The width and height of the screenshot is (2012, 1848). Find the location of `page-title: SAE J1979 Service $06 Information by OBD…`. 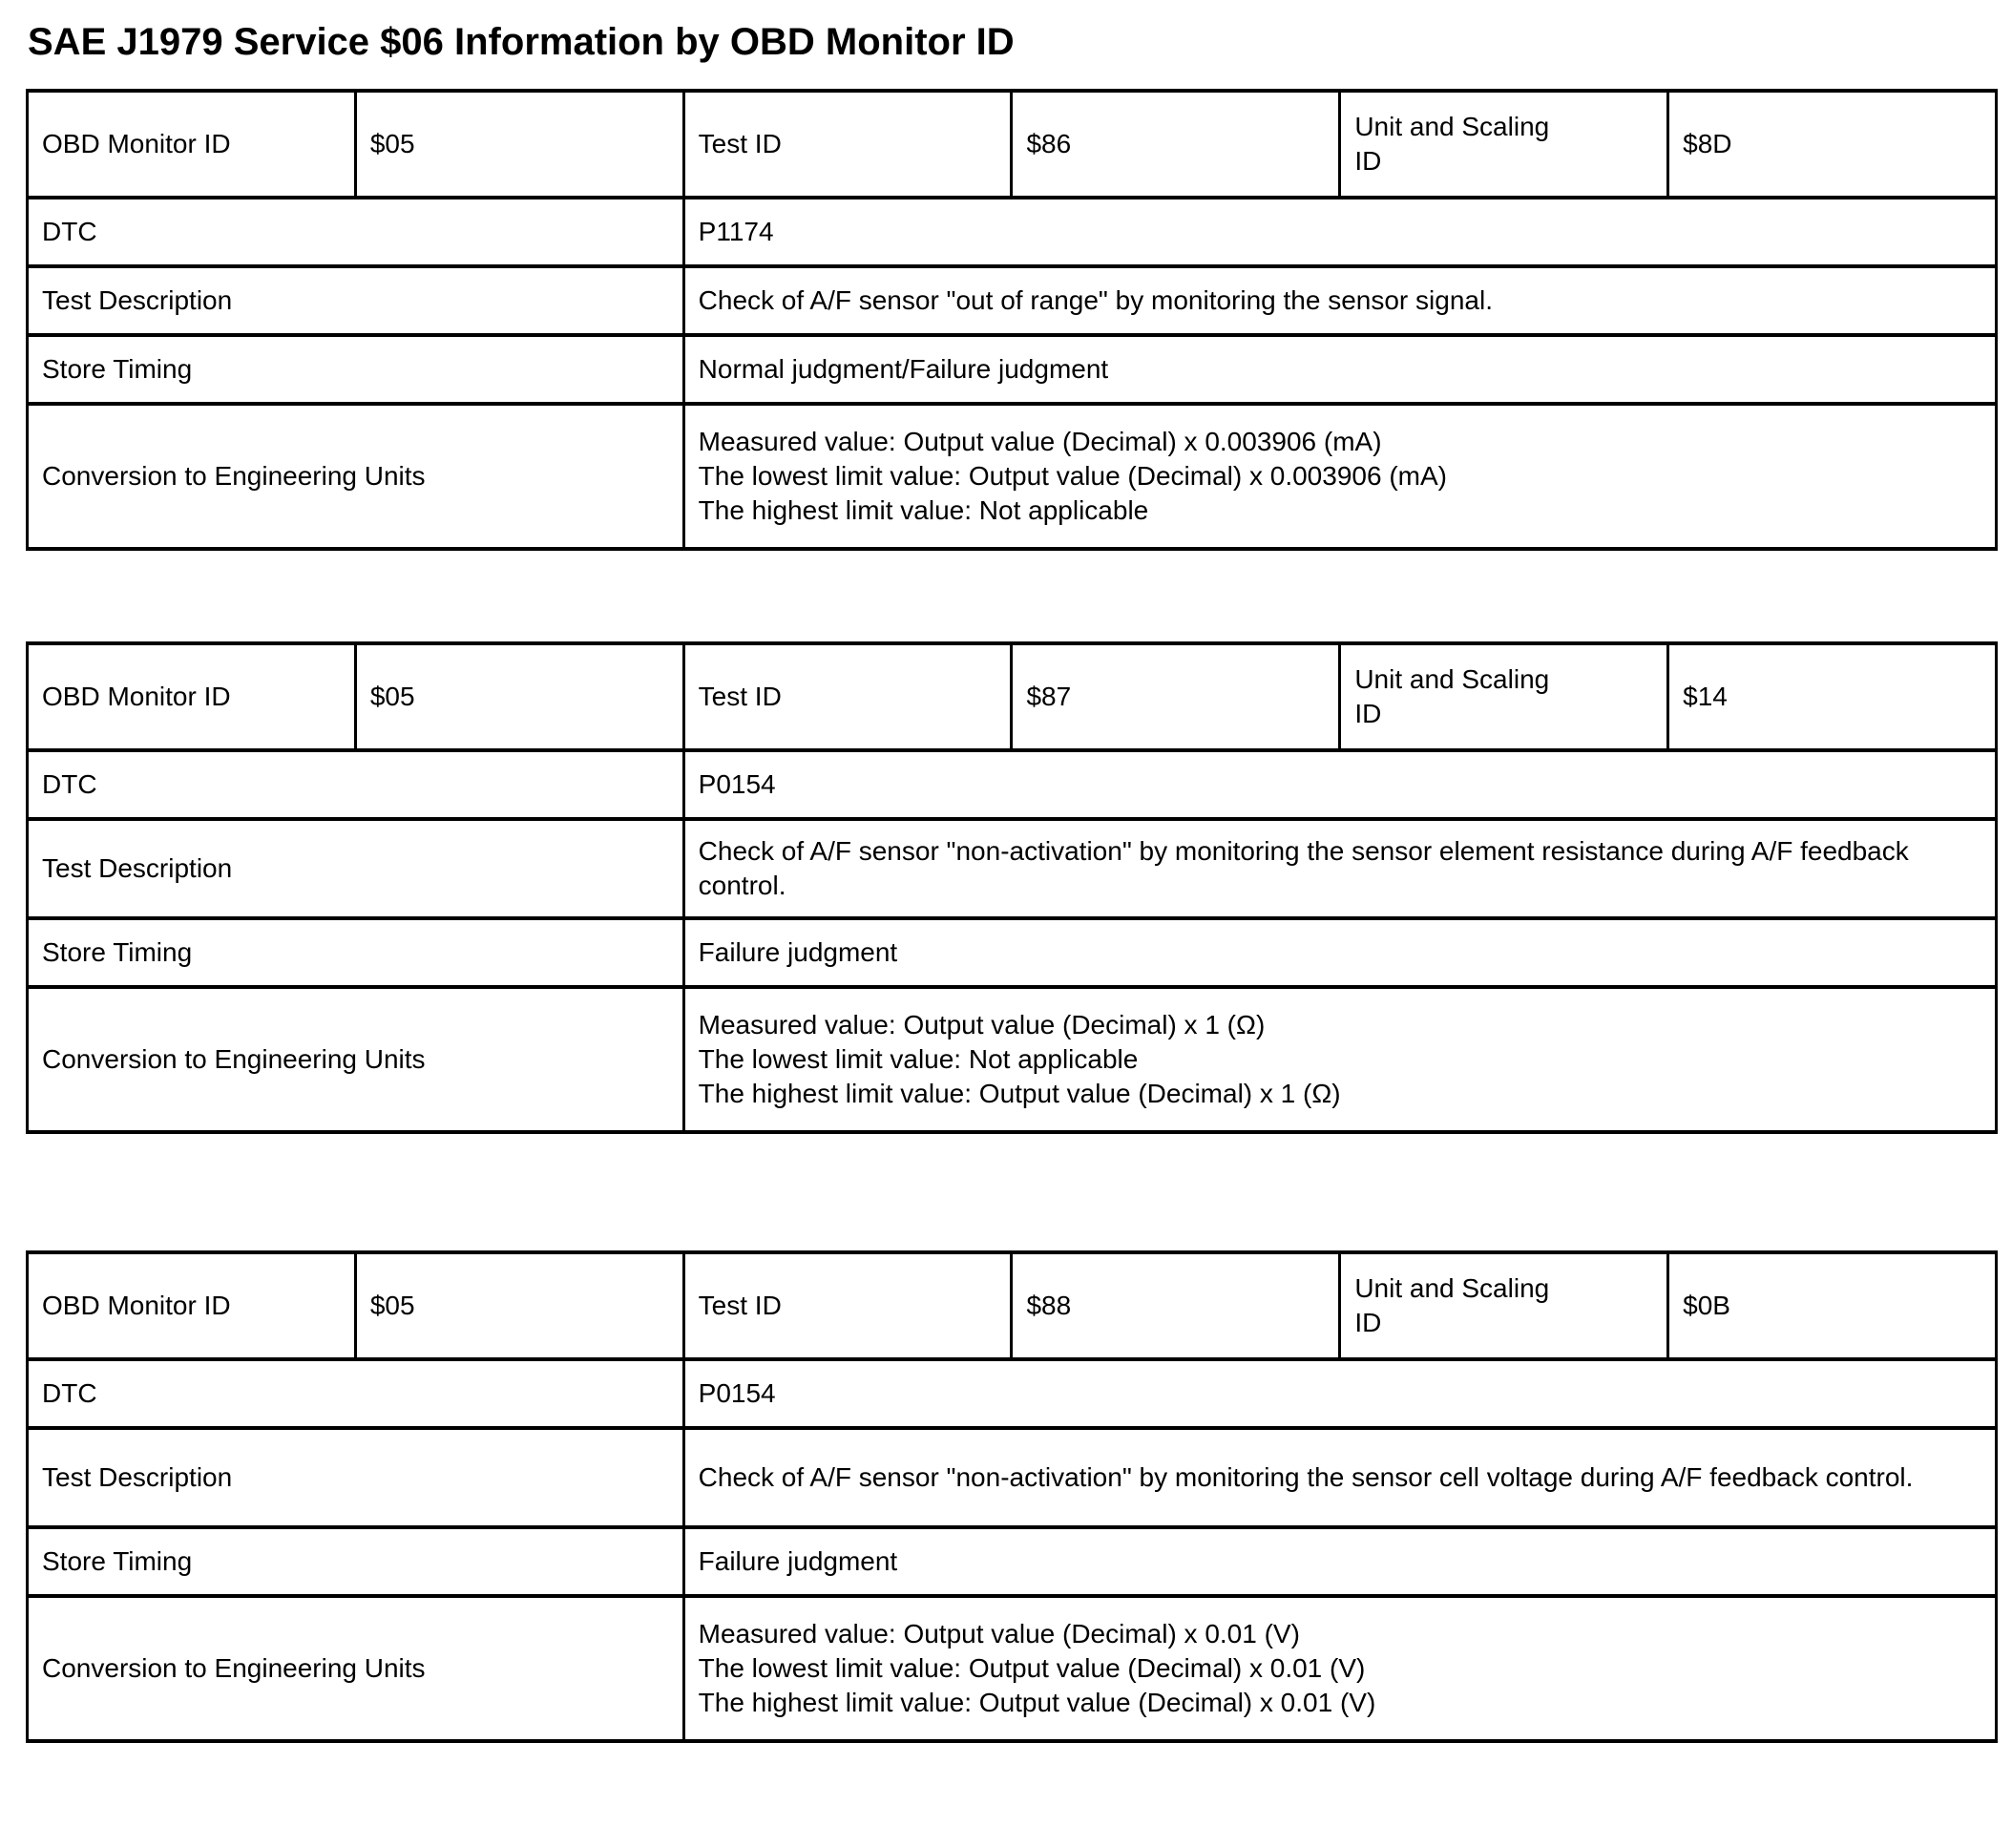

page-title: SAE J1979 Service $06 Information by OBD… is located at coordinates (521, 42).